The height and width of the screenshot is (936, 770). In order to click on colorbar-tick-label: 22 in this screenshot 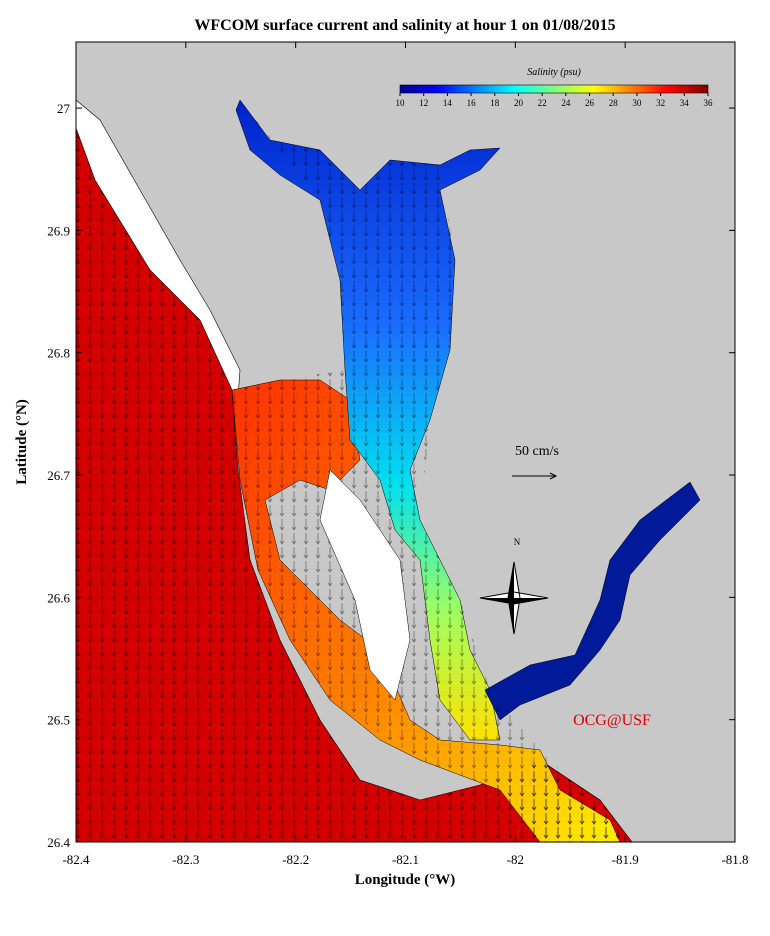, I will do `click(542, 103)`.